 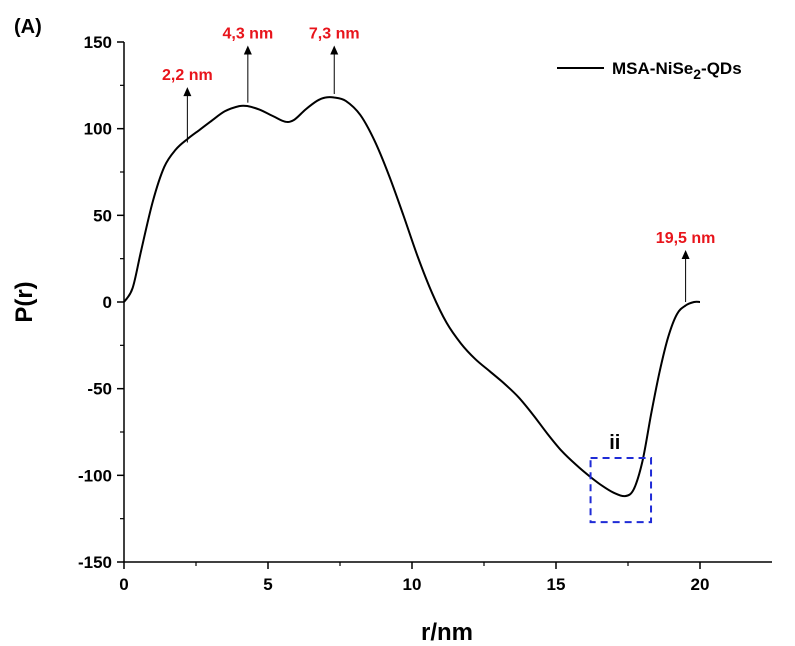 I want to click on legend-label-main: MSA-NiSe, so click(x=652, y=68).